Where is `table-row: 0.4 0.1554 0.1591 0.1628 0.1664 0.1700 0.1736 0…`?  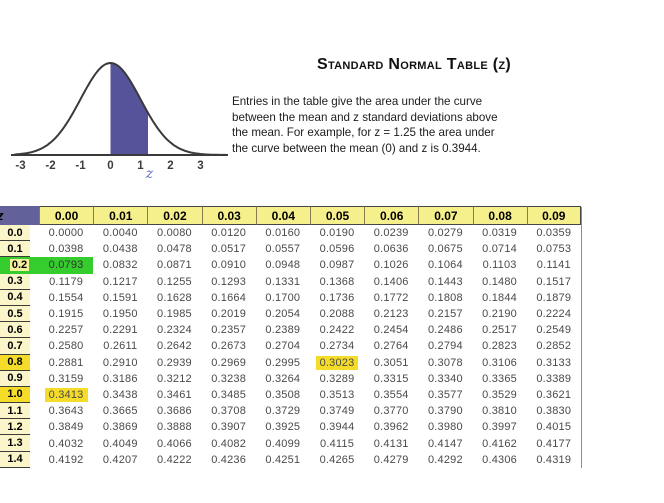
table-row: 0.4 0.1554 0.1591 0.1628 0.1664 0.1700 0.1736 0… is located at coordinates (291, 297).